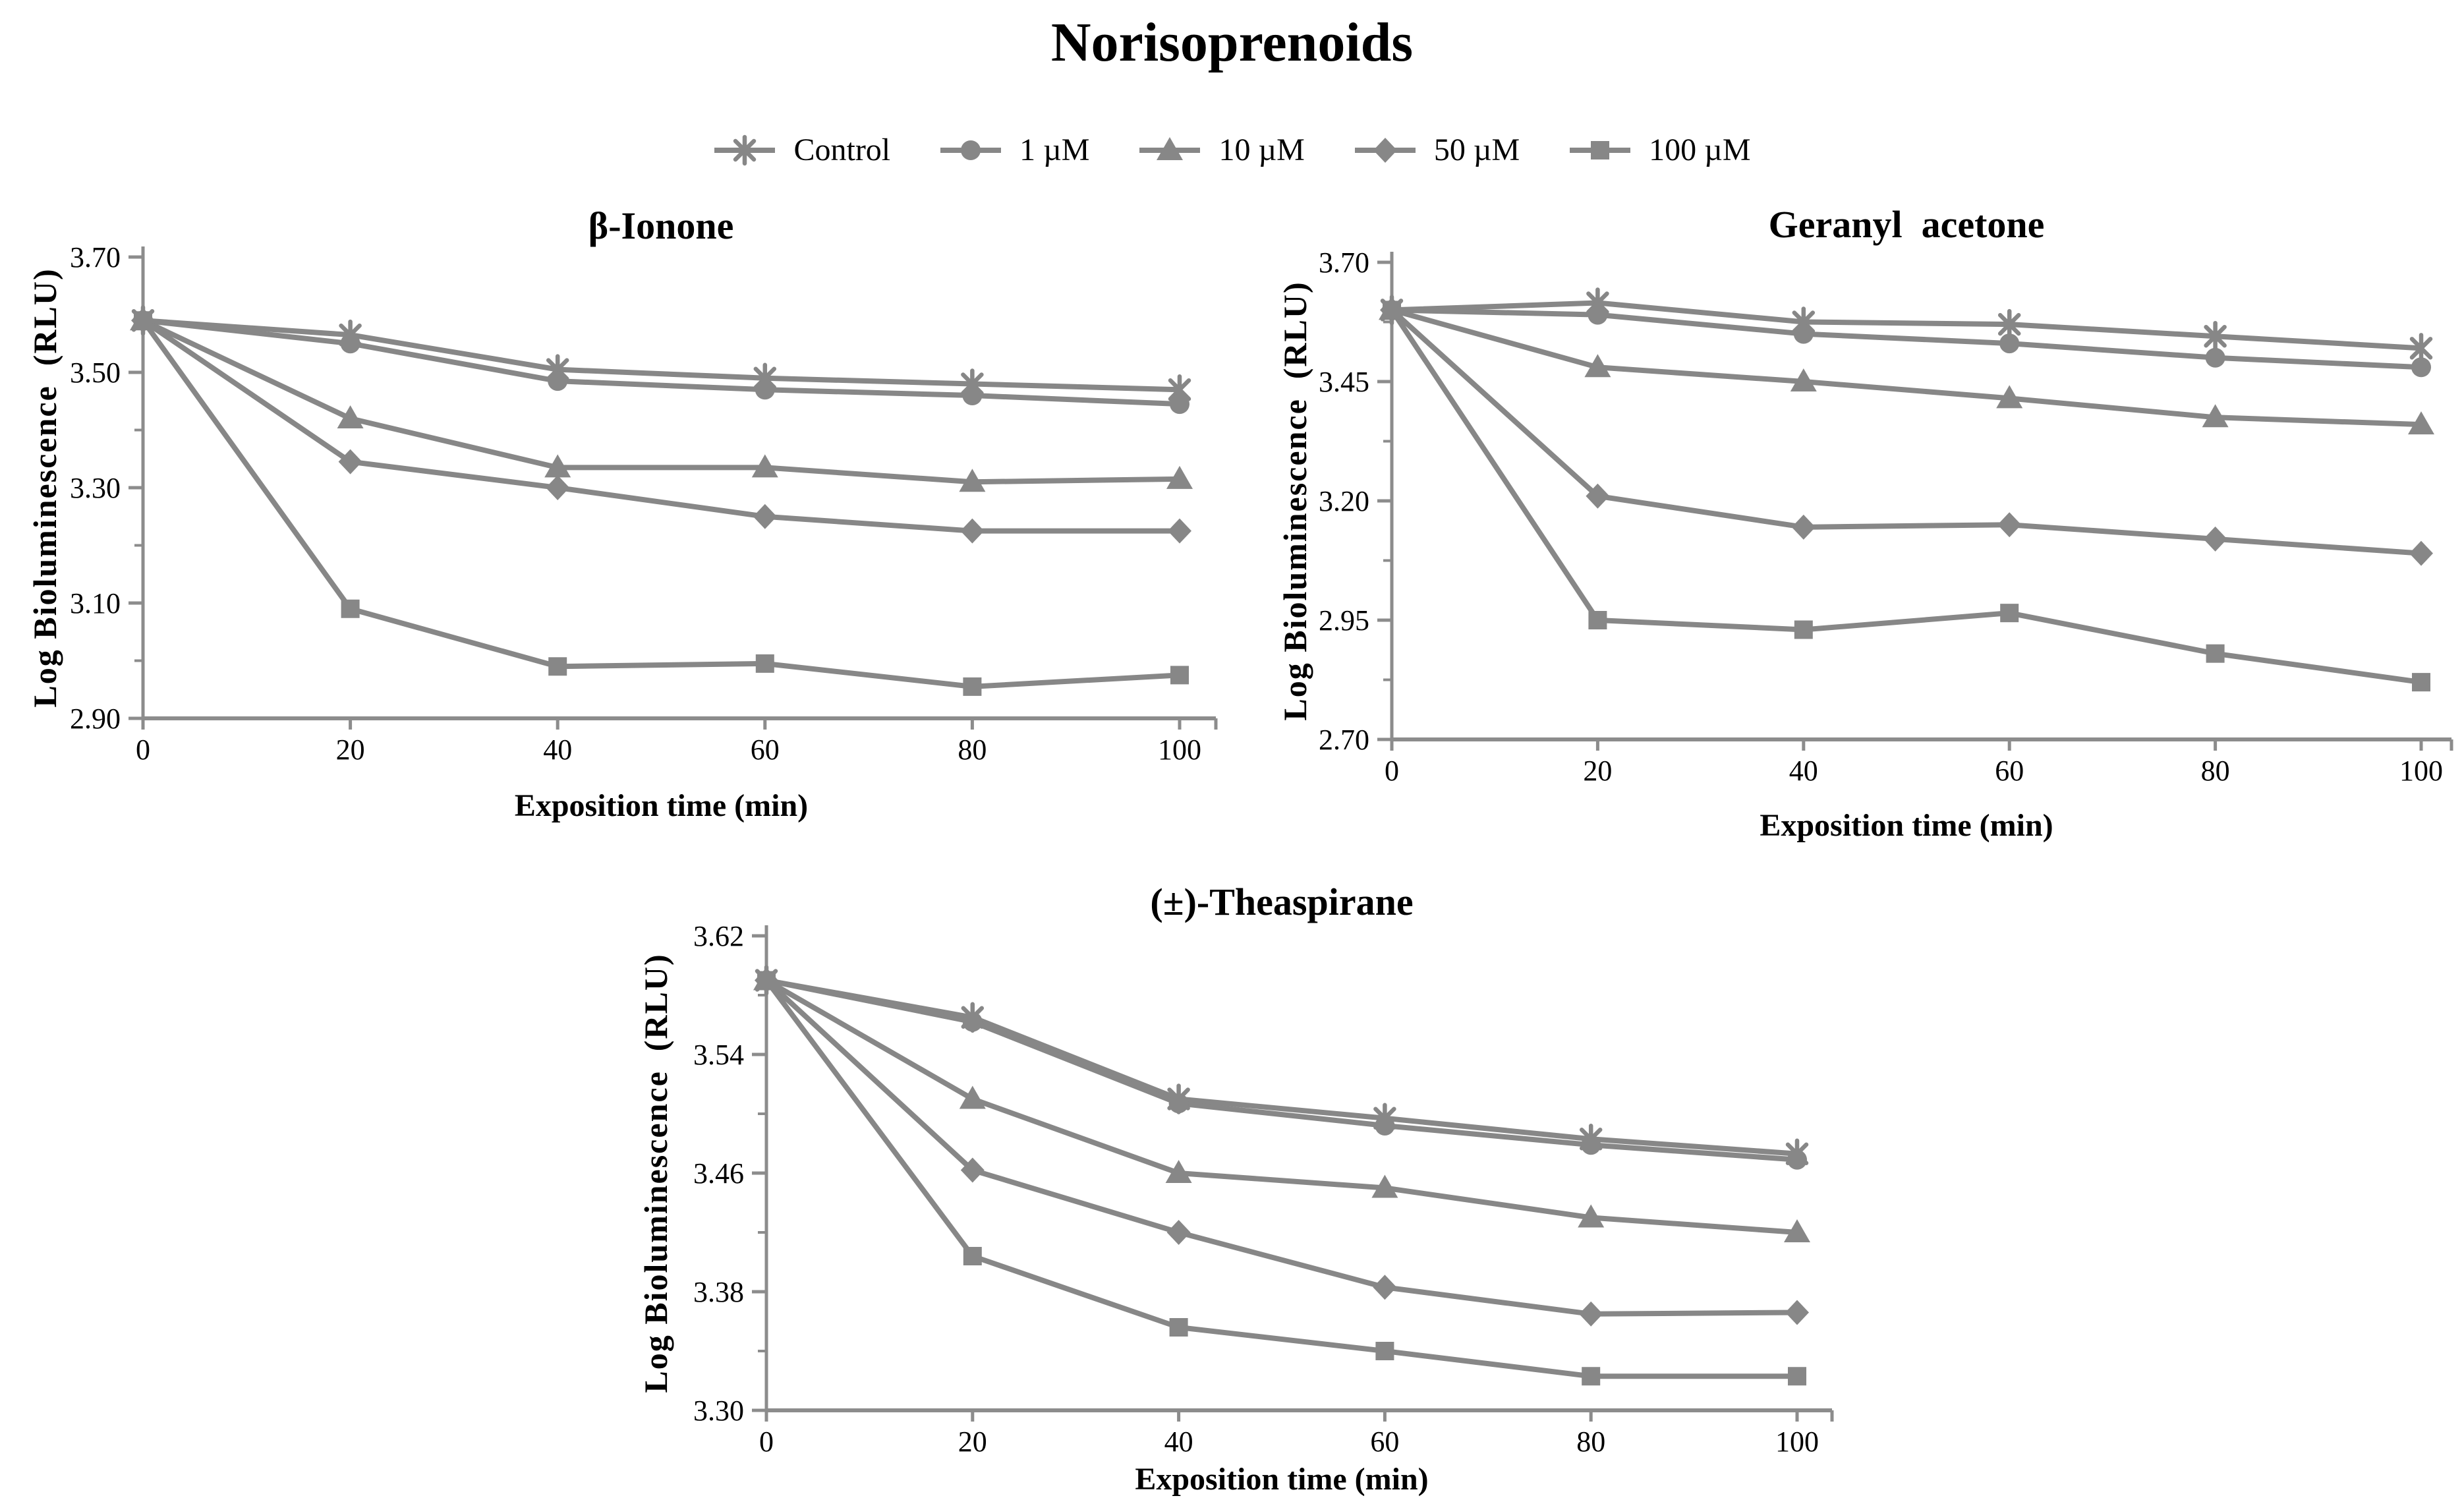 The image size is (2464, 1498). I want to click on y-tick-label: 3.30, so click(95, 488).